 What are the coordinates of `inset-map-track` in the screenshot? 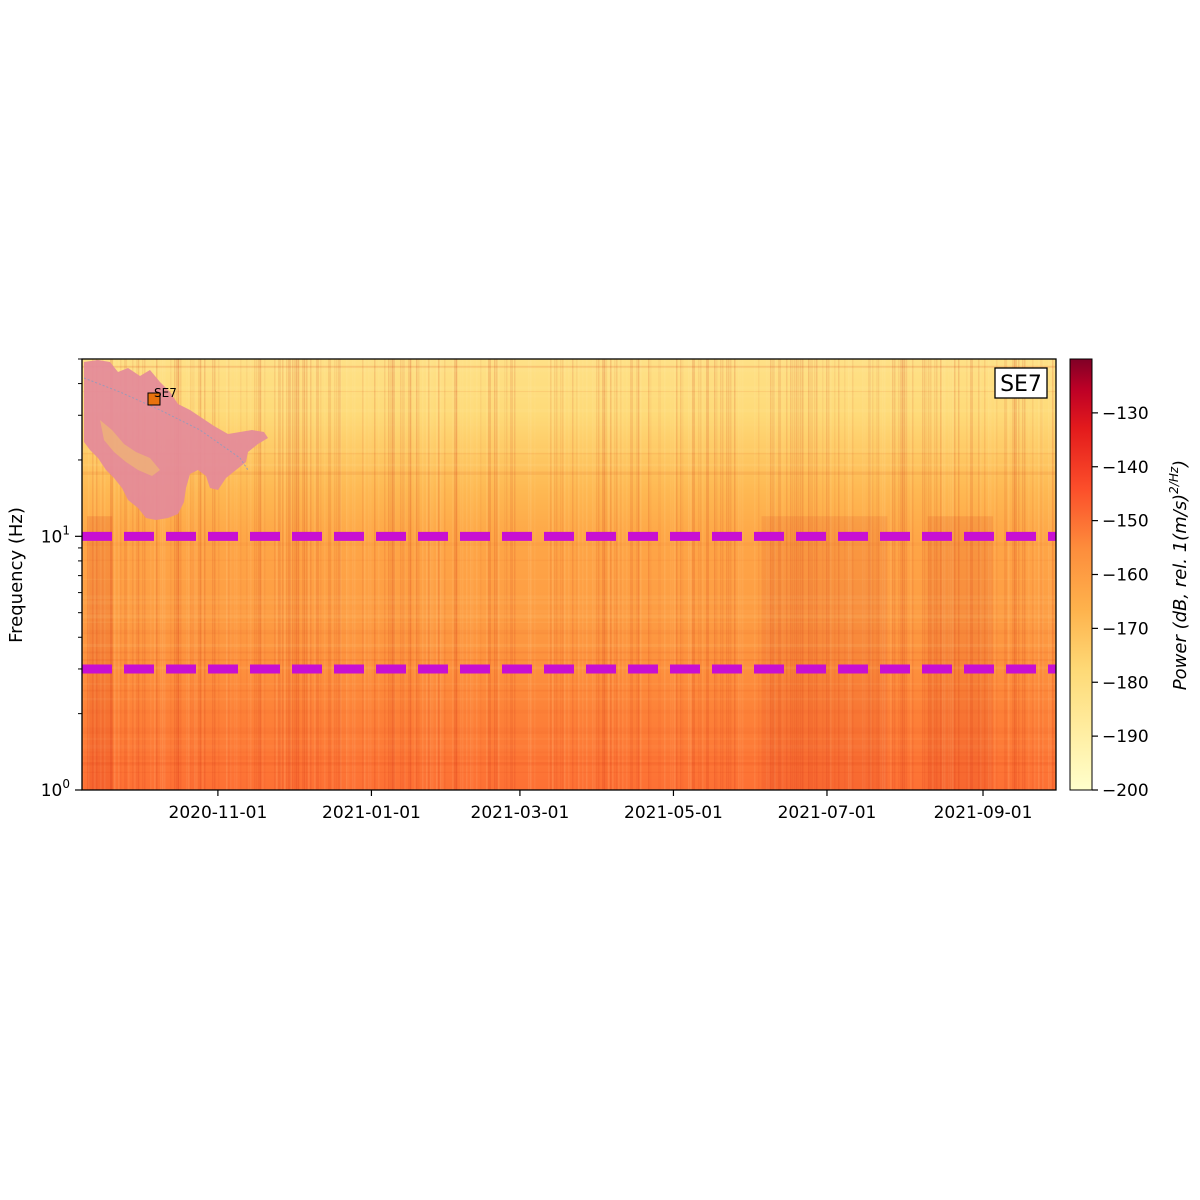 It's located at (166, 424).